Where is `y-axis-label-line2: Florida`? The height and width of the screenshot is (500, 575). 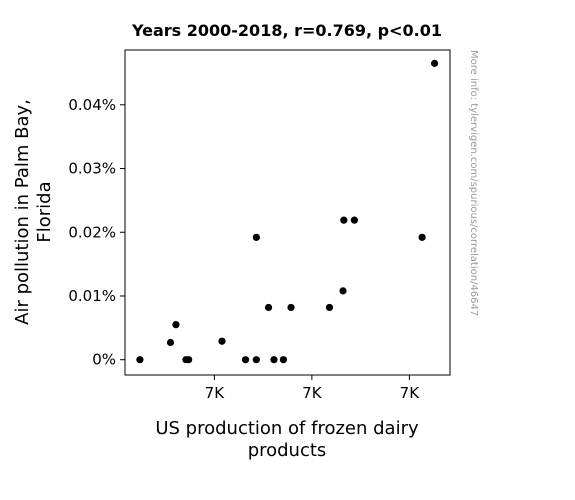 y-axis-label-line2: Florida is located at coordinates (44, 211).